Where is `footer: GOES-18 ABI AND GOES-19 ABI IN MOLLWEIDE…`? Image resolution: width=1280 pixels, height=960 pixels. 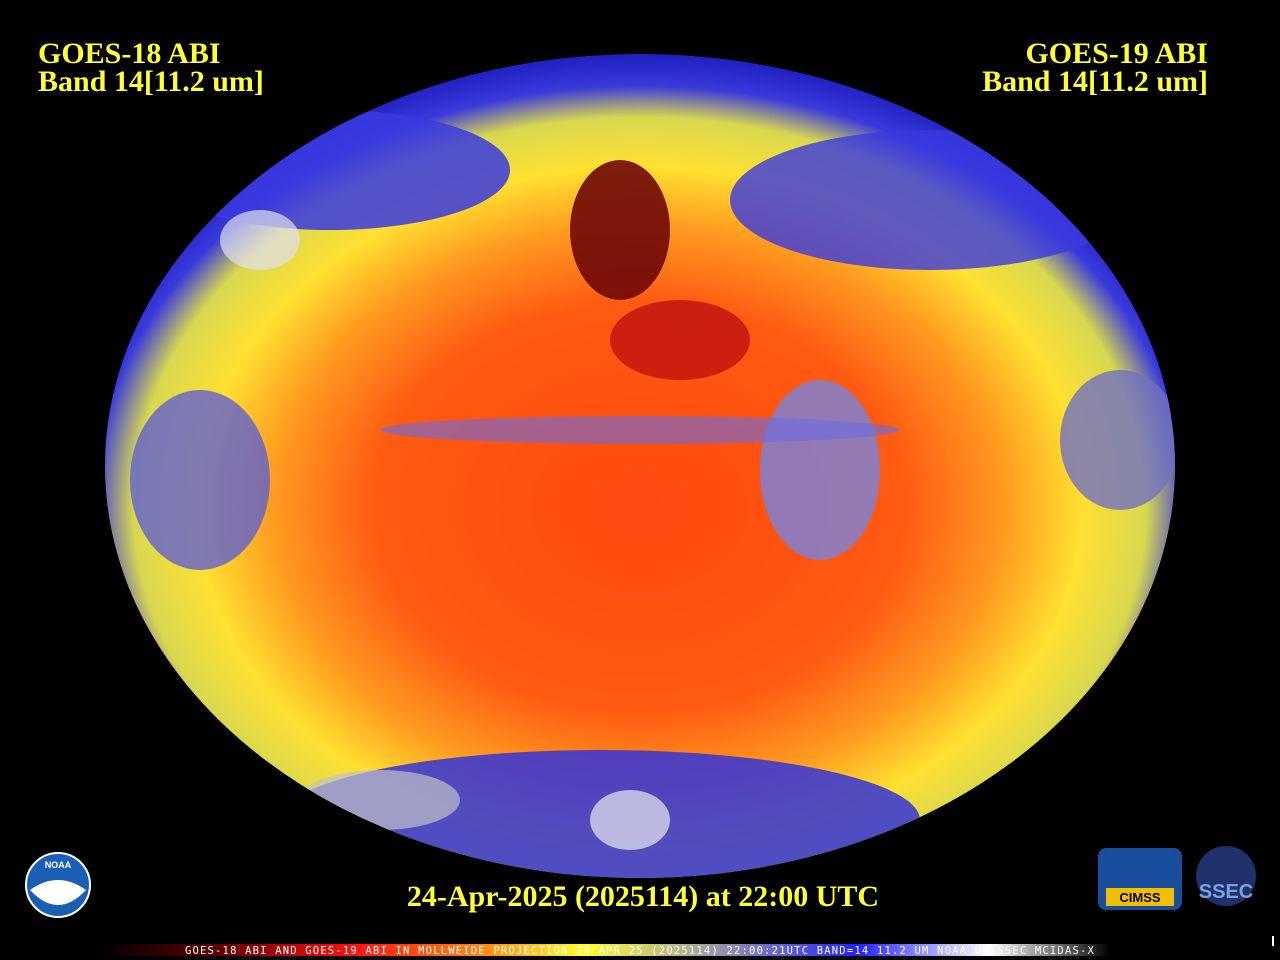
footer: GOES-18 ABI AND GOES-19 ABI IN MOLLWEIDE… is located at coordinates (640, 951).